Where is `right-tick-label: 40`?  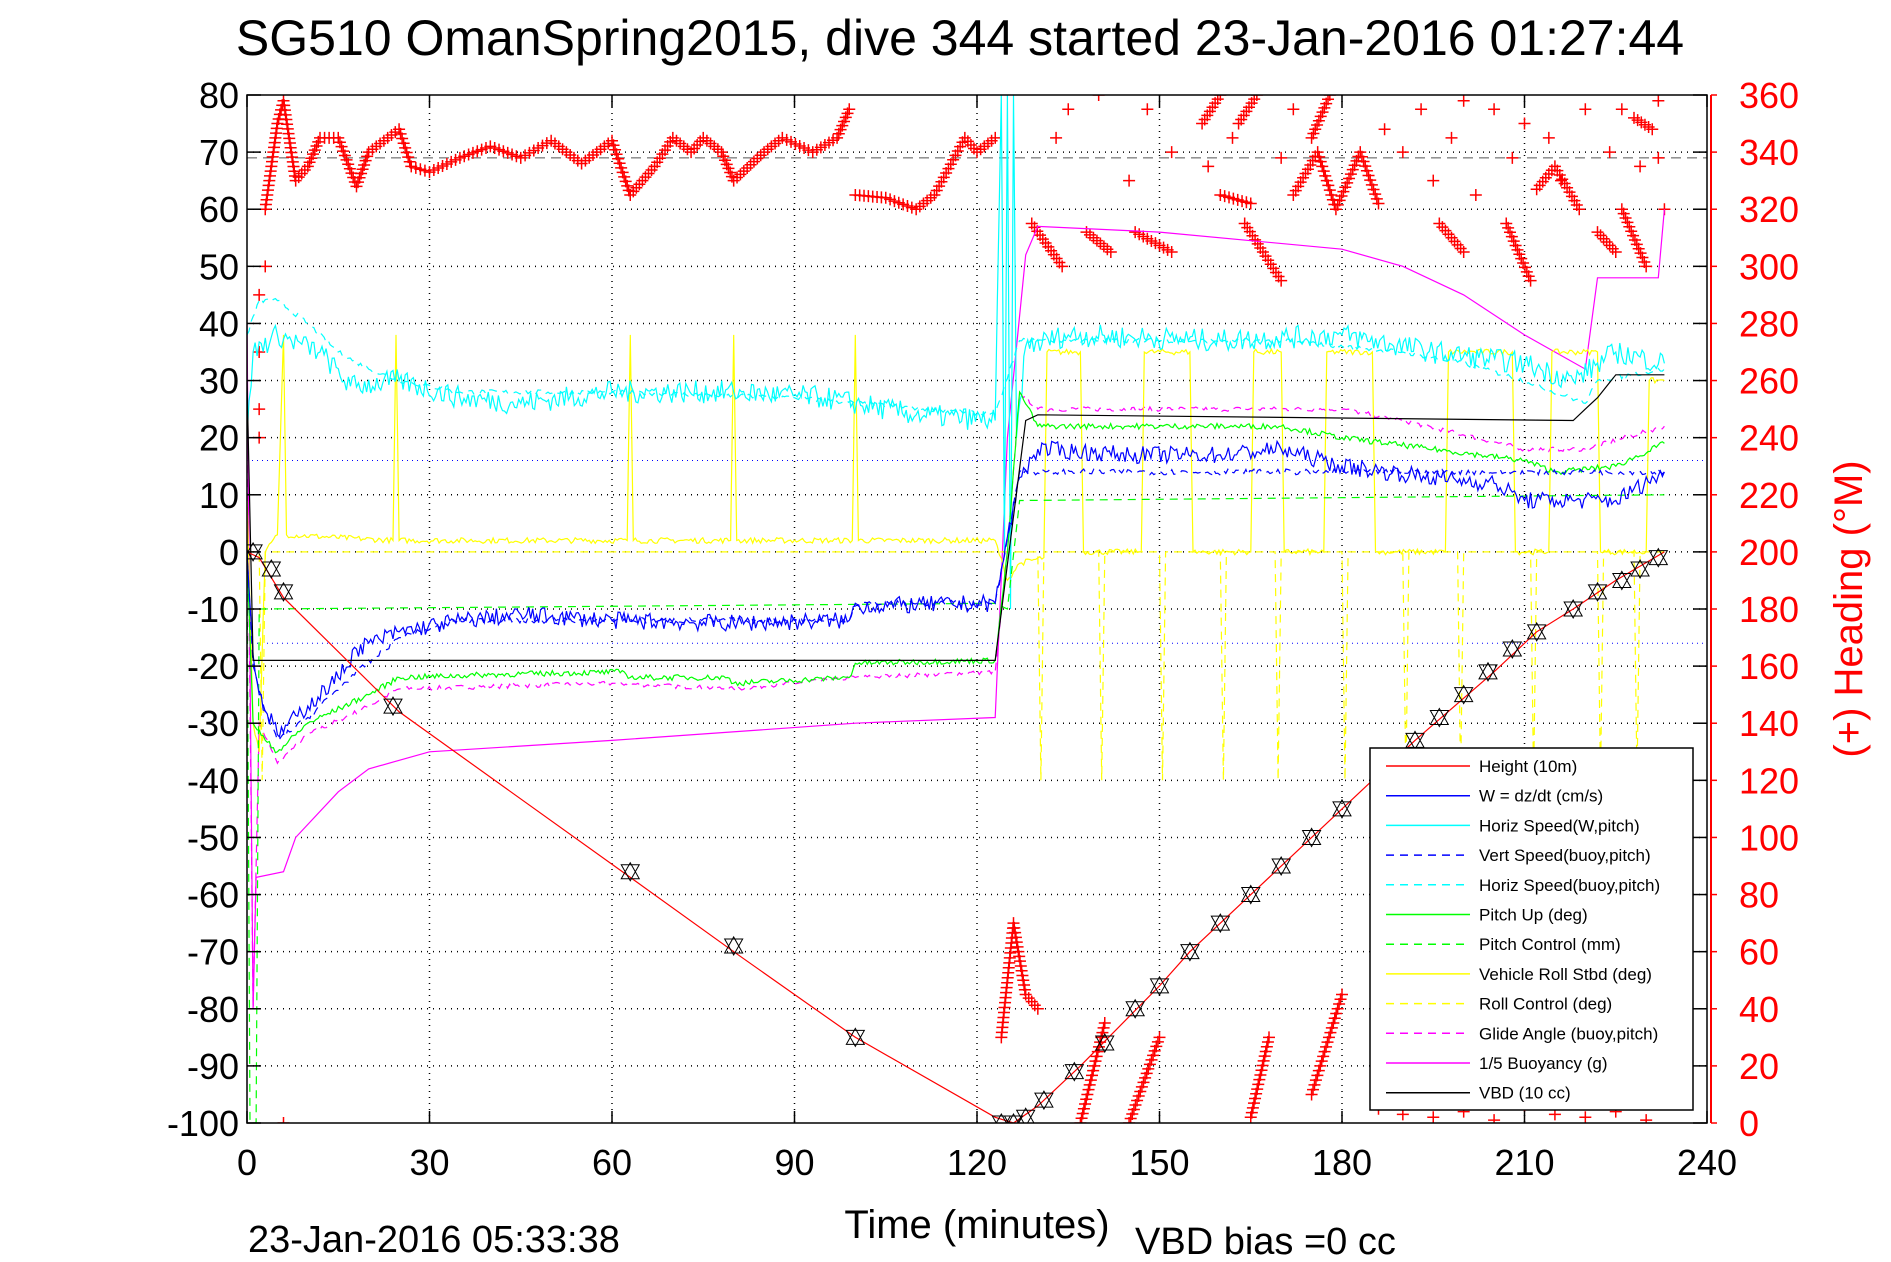
right-tick-label: 40 is located at coordinates (1759, 1009).